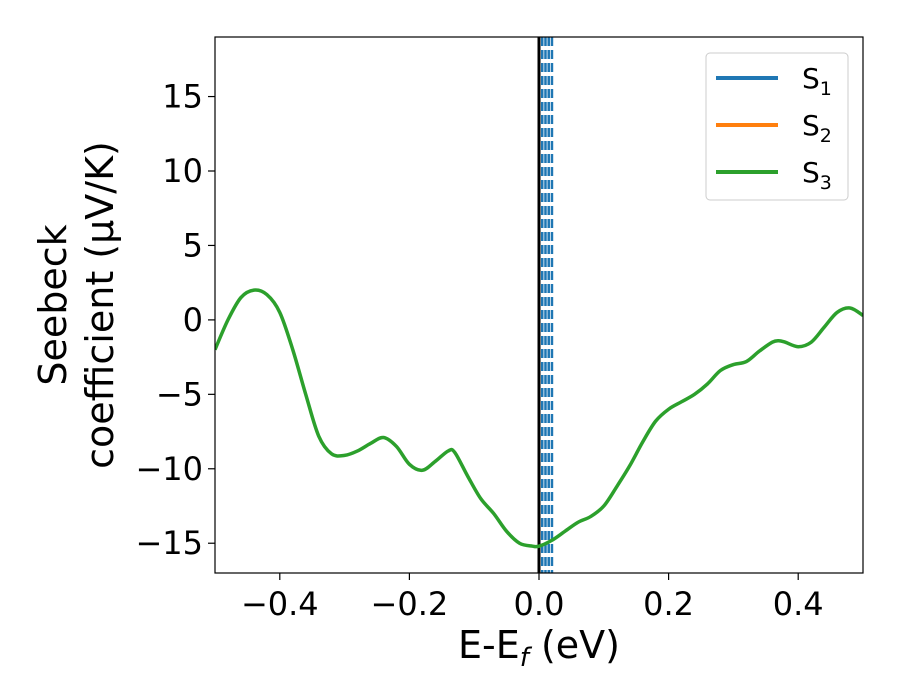 The width and height of the screenshot is (900, 700). What do you see at coordinates (777, 126) in the screenshot?
I see `legend: S1 S2 S3` at bounding box center [777, 126].